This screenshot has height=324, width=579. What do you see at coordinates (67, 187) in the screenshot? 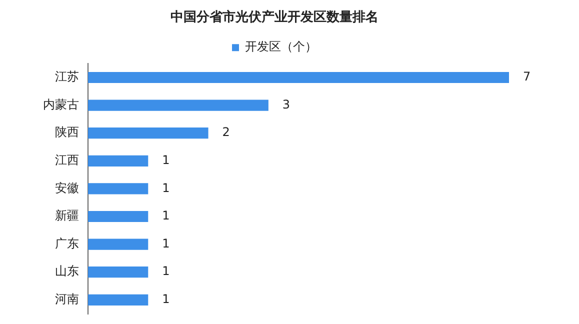
I see `y-tick-label: 安徽` at bounding box center [67, 187].